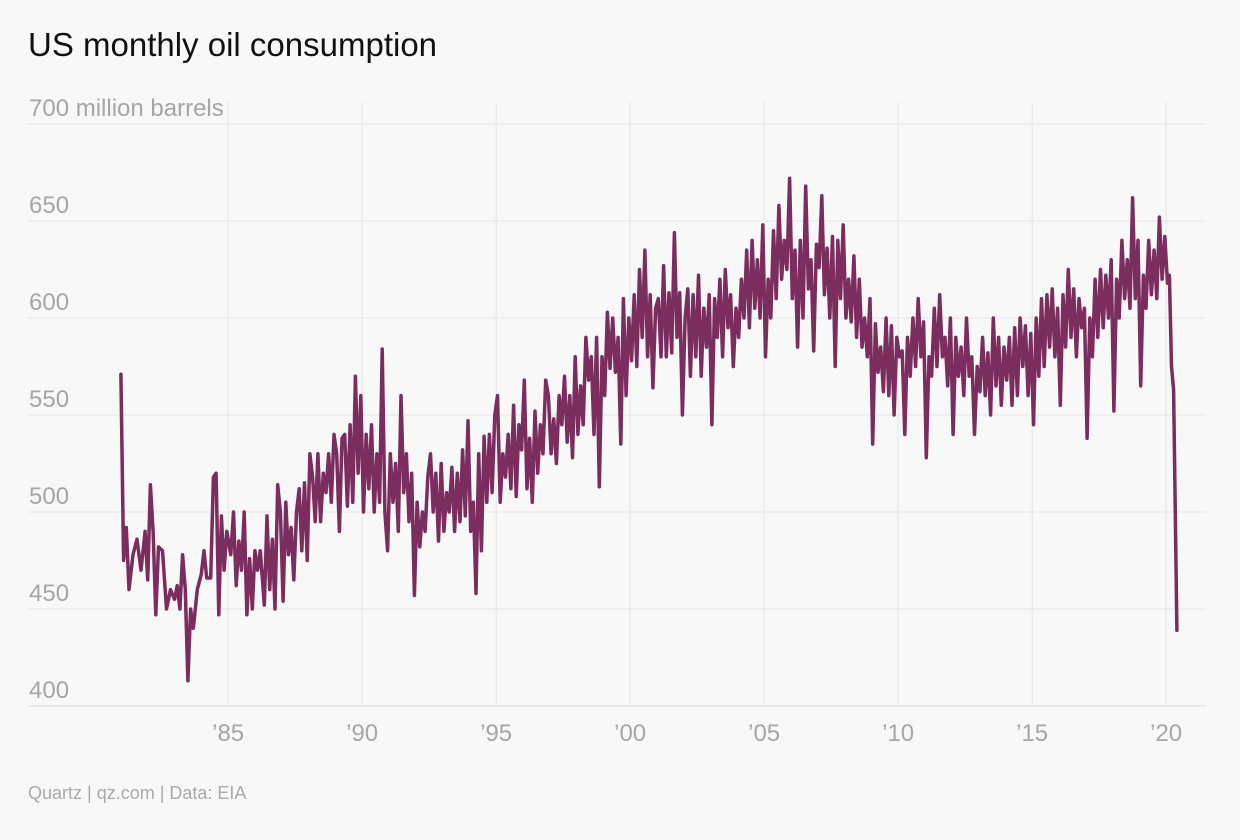 The height and width of the screenshot is (840, 1240). Describe the element at coordinates (49, 593) in the screenshot. I see `y-tick-label: 450` at that location.